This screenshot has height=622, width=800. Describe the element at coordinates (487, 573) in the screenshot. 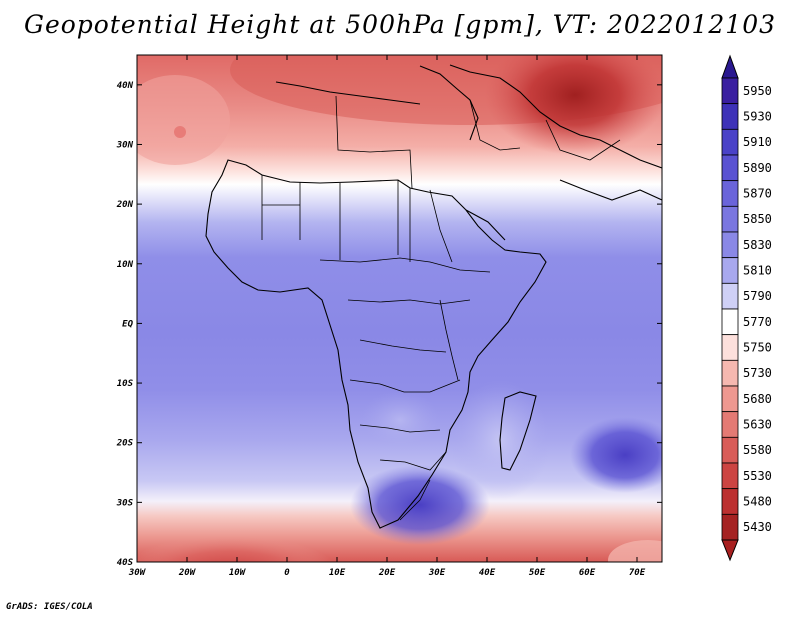

I see `lon-tick-label: 40E` at that location.